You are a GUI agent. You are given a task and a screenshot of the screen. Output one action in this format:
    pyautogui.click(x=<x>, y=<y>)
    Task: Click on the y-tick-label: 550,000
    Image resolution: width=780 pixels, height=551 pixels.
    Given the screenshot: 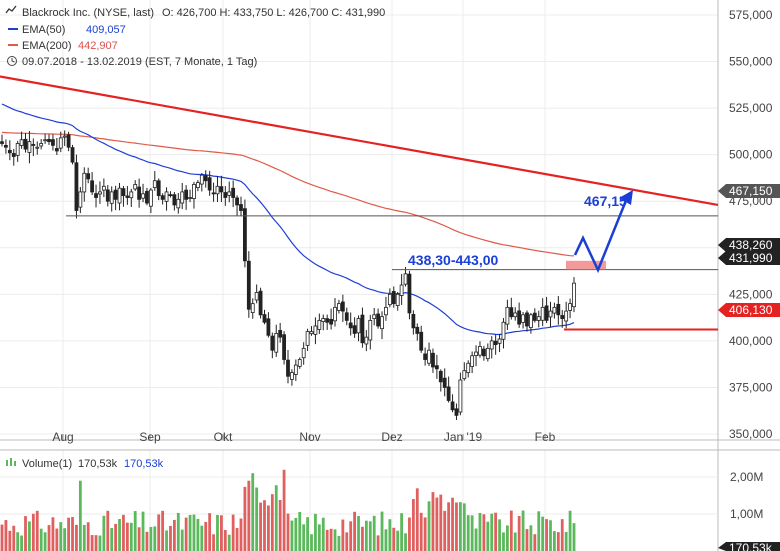 What is the action you would take?
    pyautogui.click(x=751, y=62)
    